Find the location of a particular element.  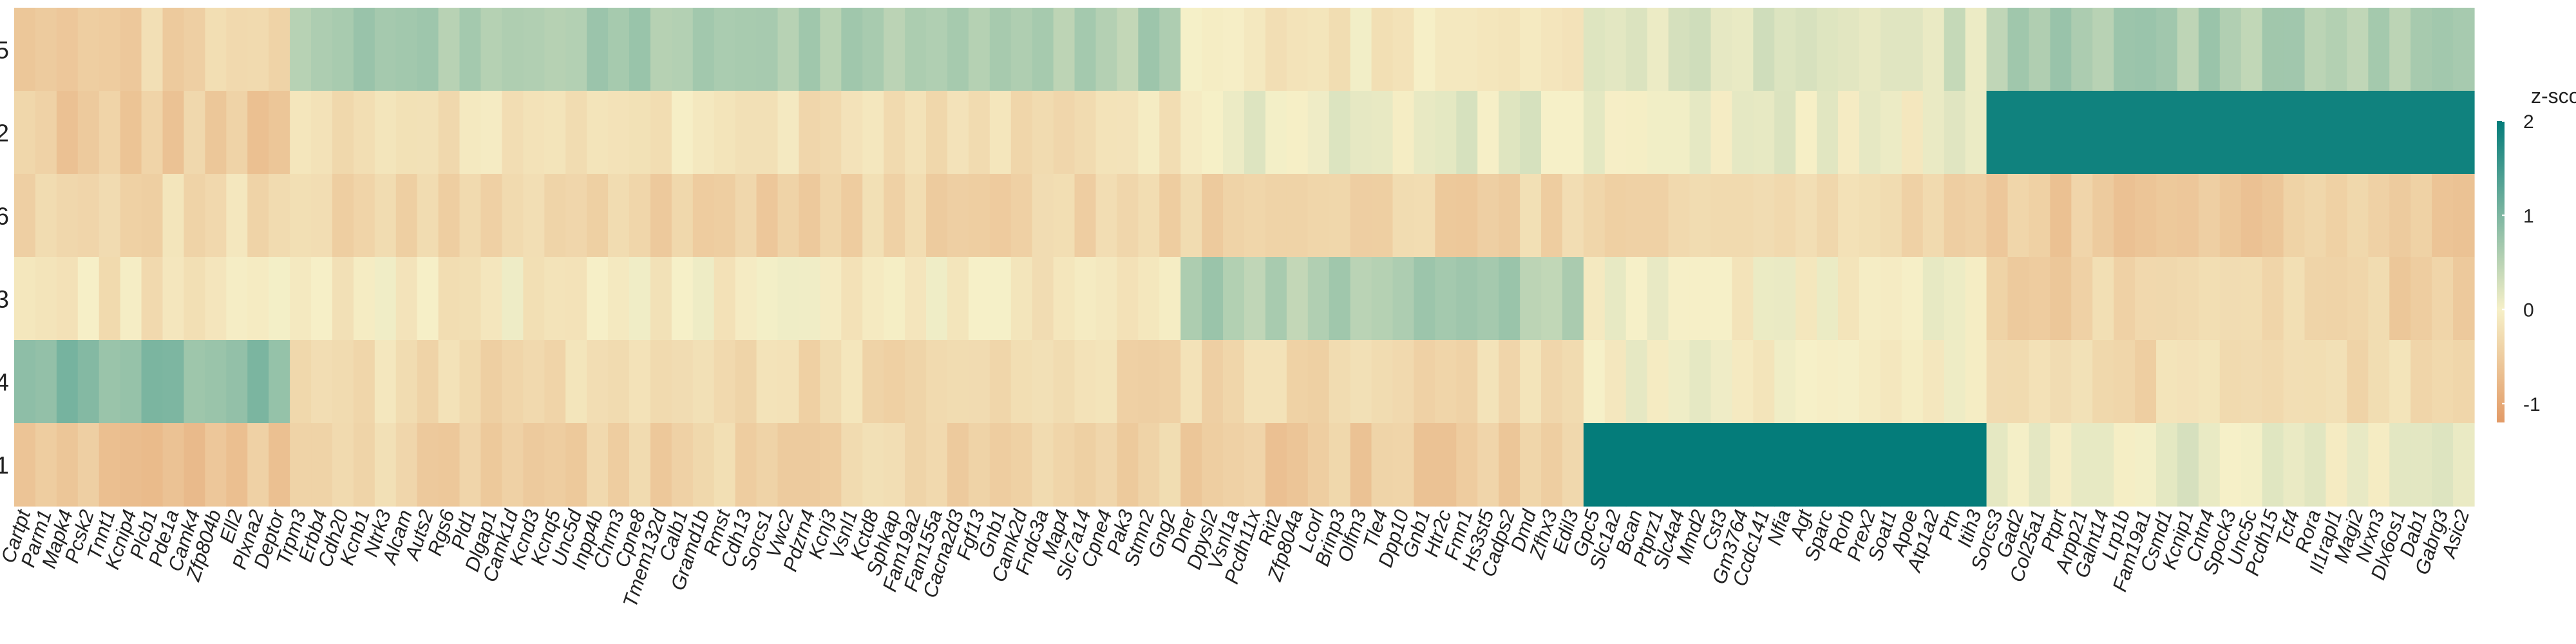

colorbar-tick-label: 2 is located at coordinates (2528, 122).